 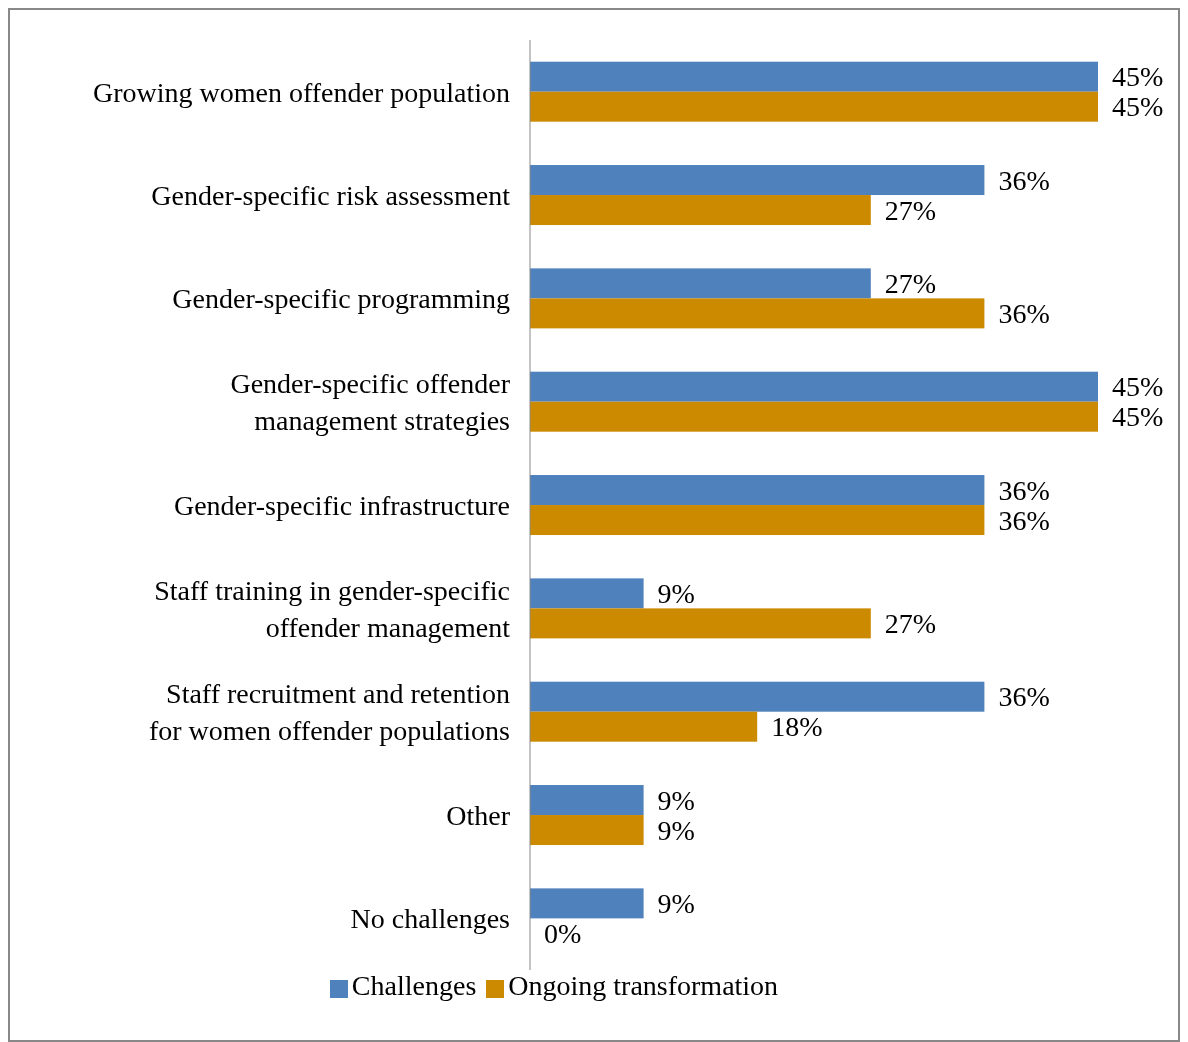 I want to click on y-tick-label: Staff training in gender-specific offender management, so click(x=332, y=608).